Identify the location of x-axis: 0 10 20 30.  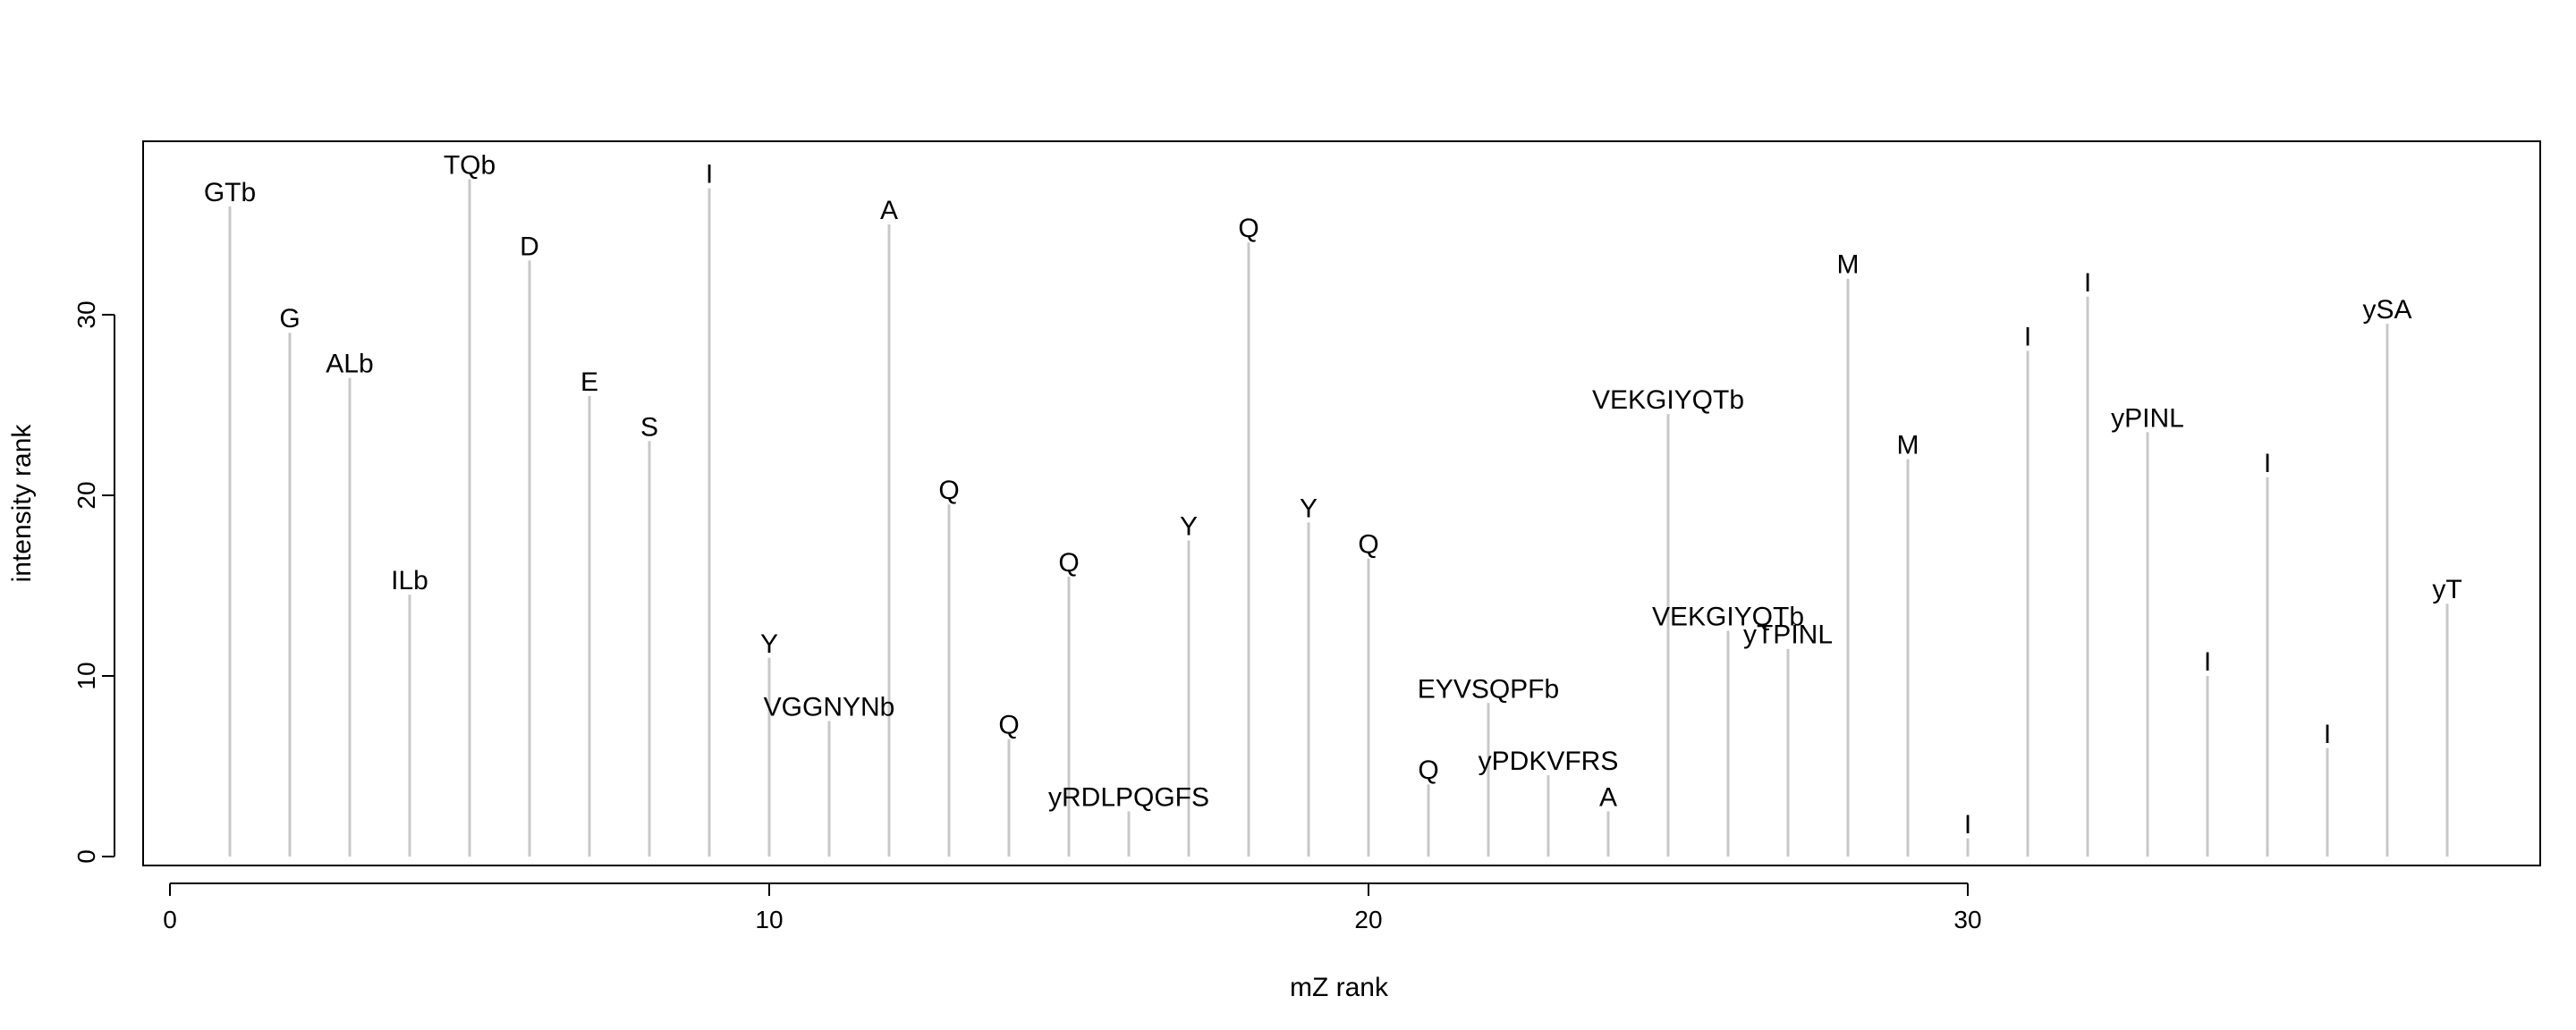
(1072, 907).